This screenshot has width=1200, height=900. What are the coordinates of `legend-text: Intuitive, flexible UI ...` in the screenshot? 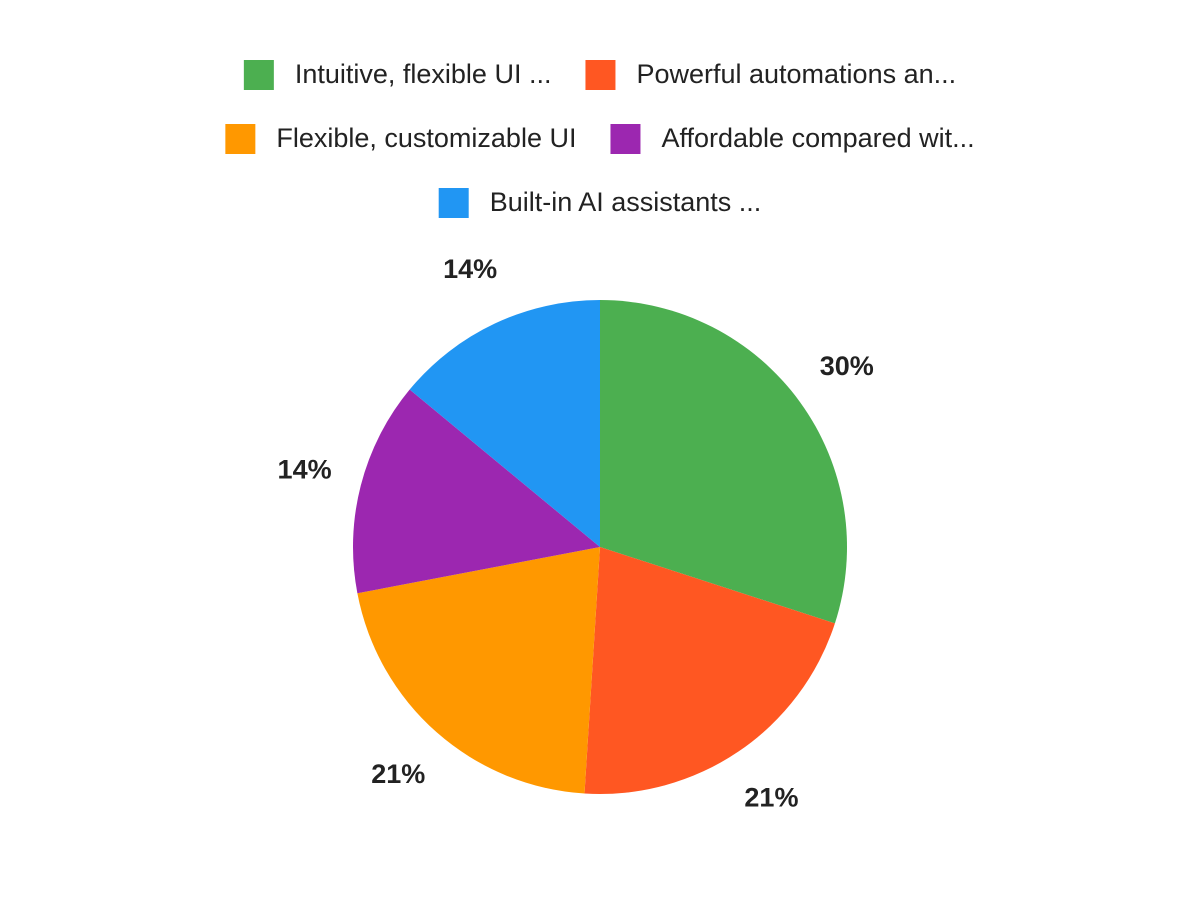 It's located at (423, 74).